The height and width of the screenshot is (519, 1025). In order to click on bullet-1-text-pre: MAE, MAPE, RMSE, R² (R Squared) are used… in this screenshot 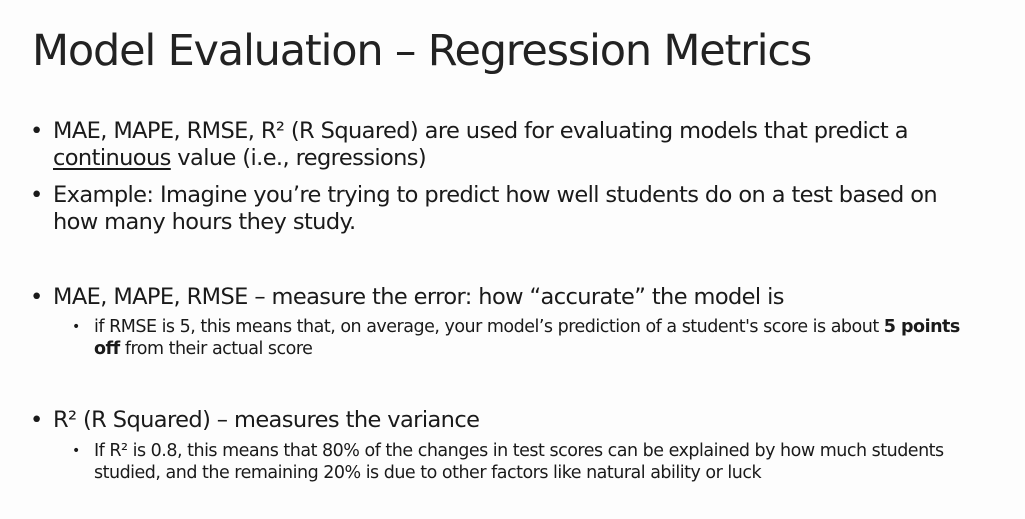, I will do `click(480, 131)`.